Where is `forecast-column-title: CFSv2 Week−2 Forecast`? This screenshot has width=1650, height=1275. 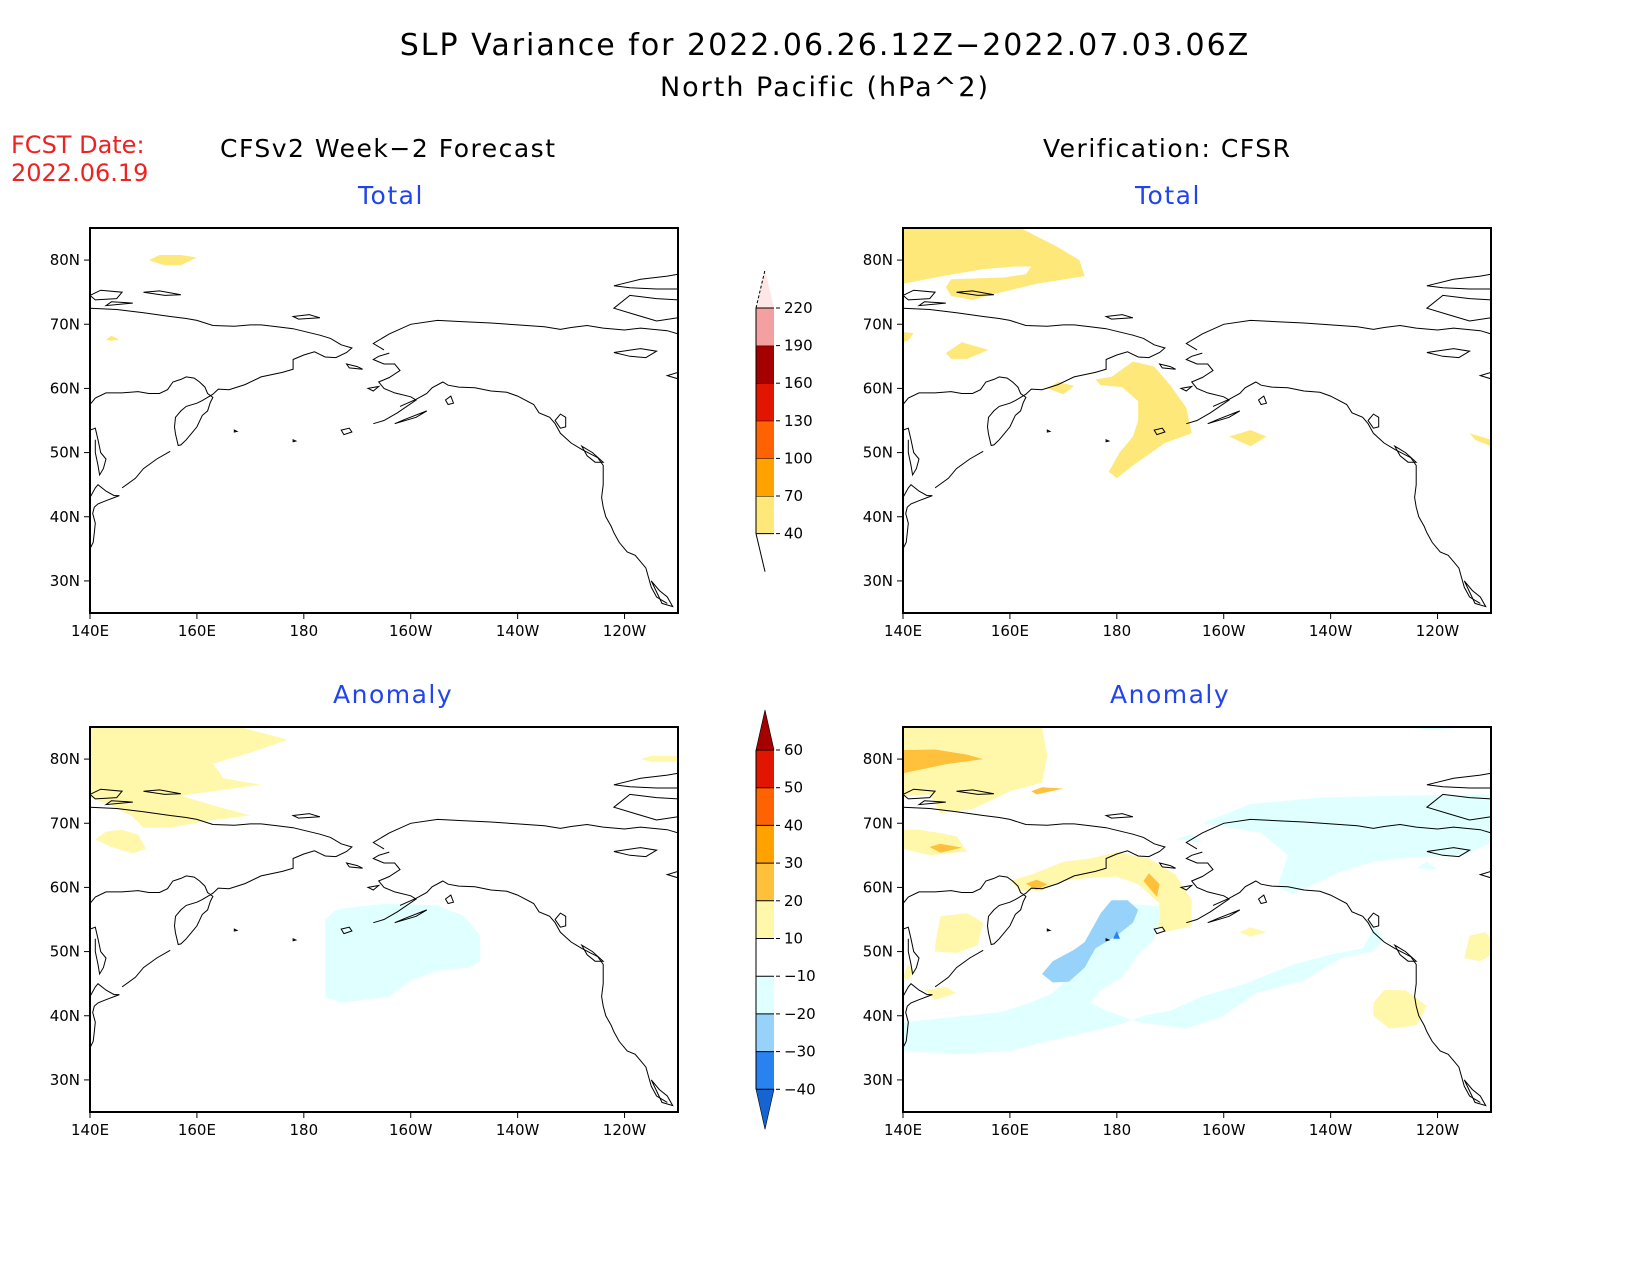 forecast-column-title: CFSv2 Week−2 Forecast is located at coordinates (388, 148).